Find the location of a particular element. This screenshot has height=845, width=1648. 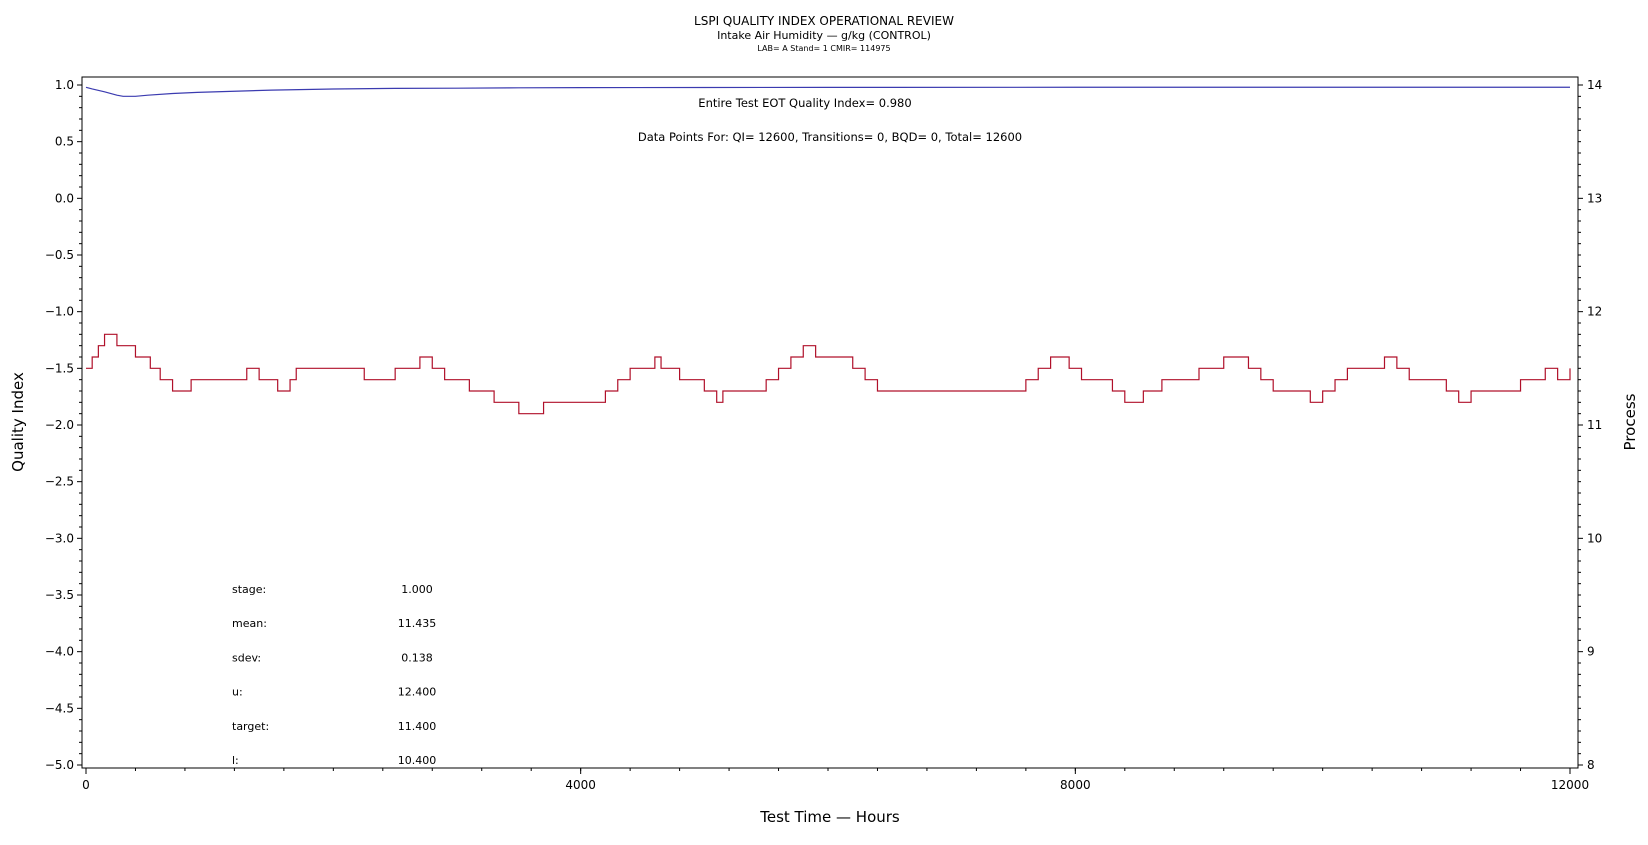

right-tick-label: 14 is located at coordinates (1594, 85).